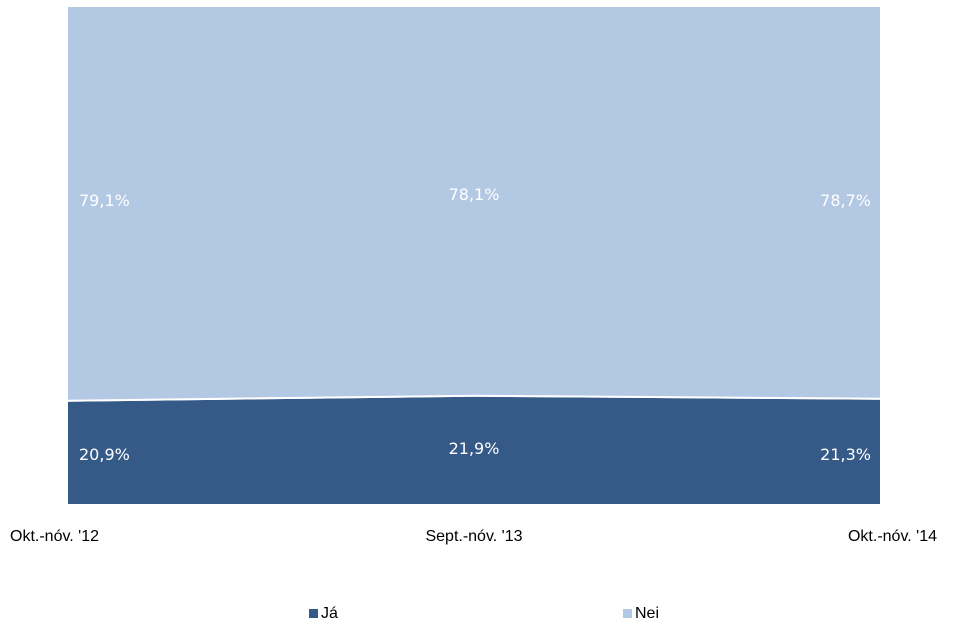  What do you see at coordinates (892, 536) in the screenshot?
I see `x-tick-label: Okt.-nóv. '14` at bounding box center [892, 536].